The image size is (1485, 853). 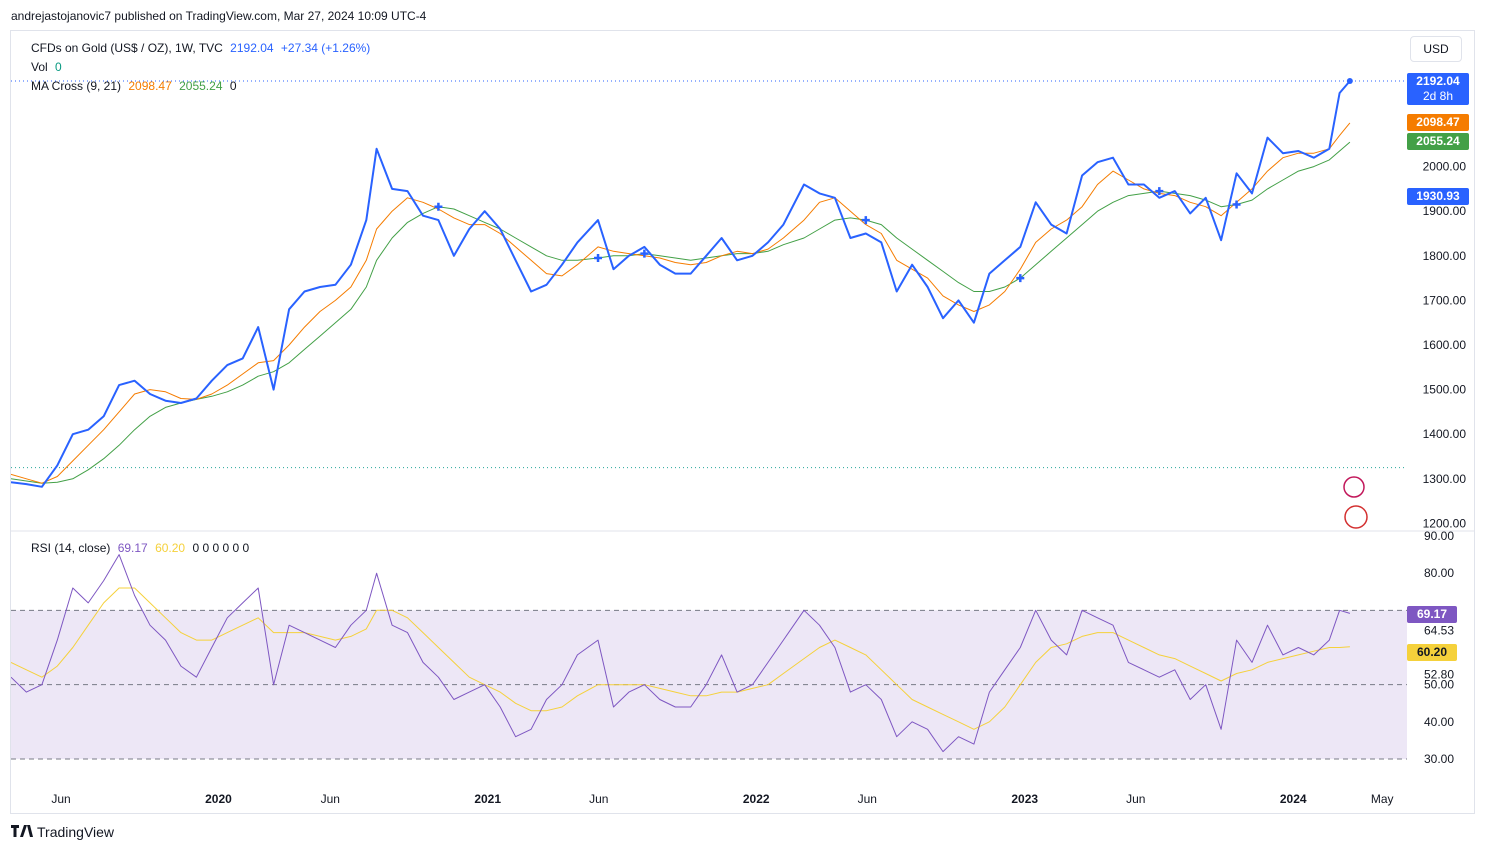 What do you see at coordinates (22, 832) in the screenshot?
I see `tradingview-mark-icon` at bounding box center [22, 832].